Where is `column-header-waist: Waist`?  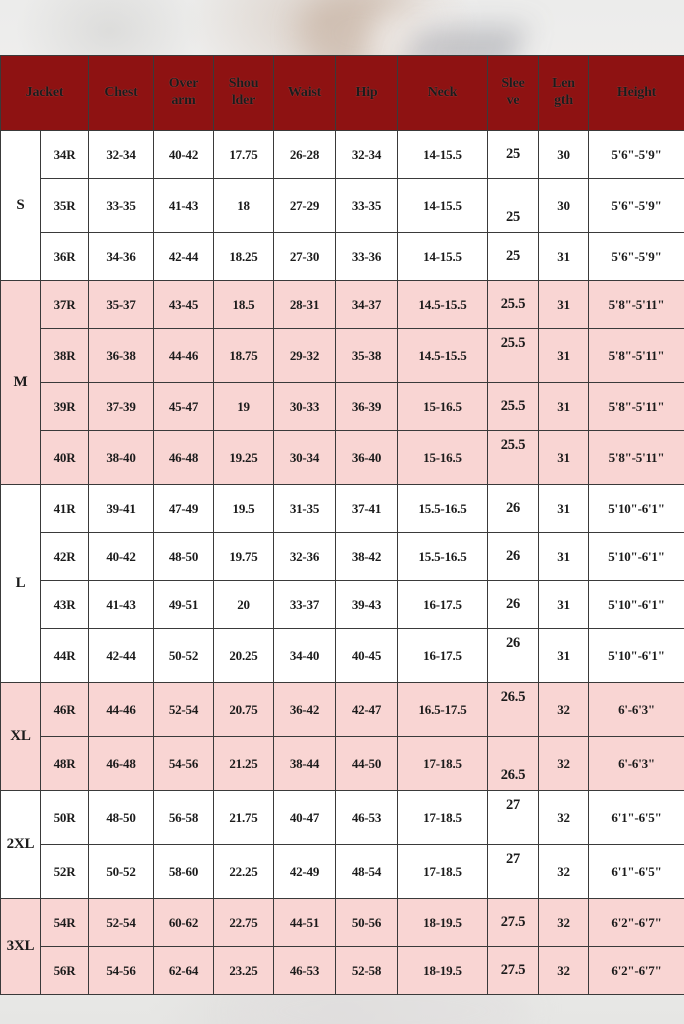
column-header-waist: Waist is located at coordinates (304, 93).